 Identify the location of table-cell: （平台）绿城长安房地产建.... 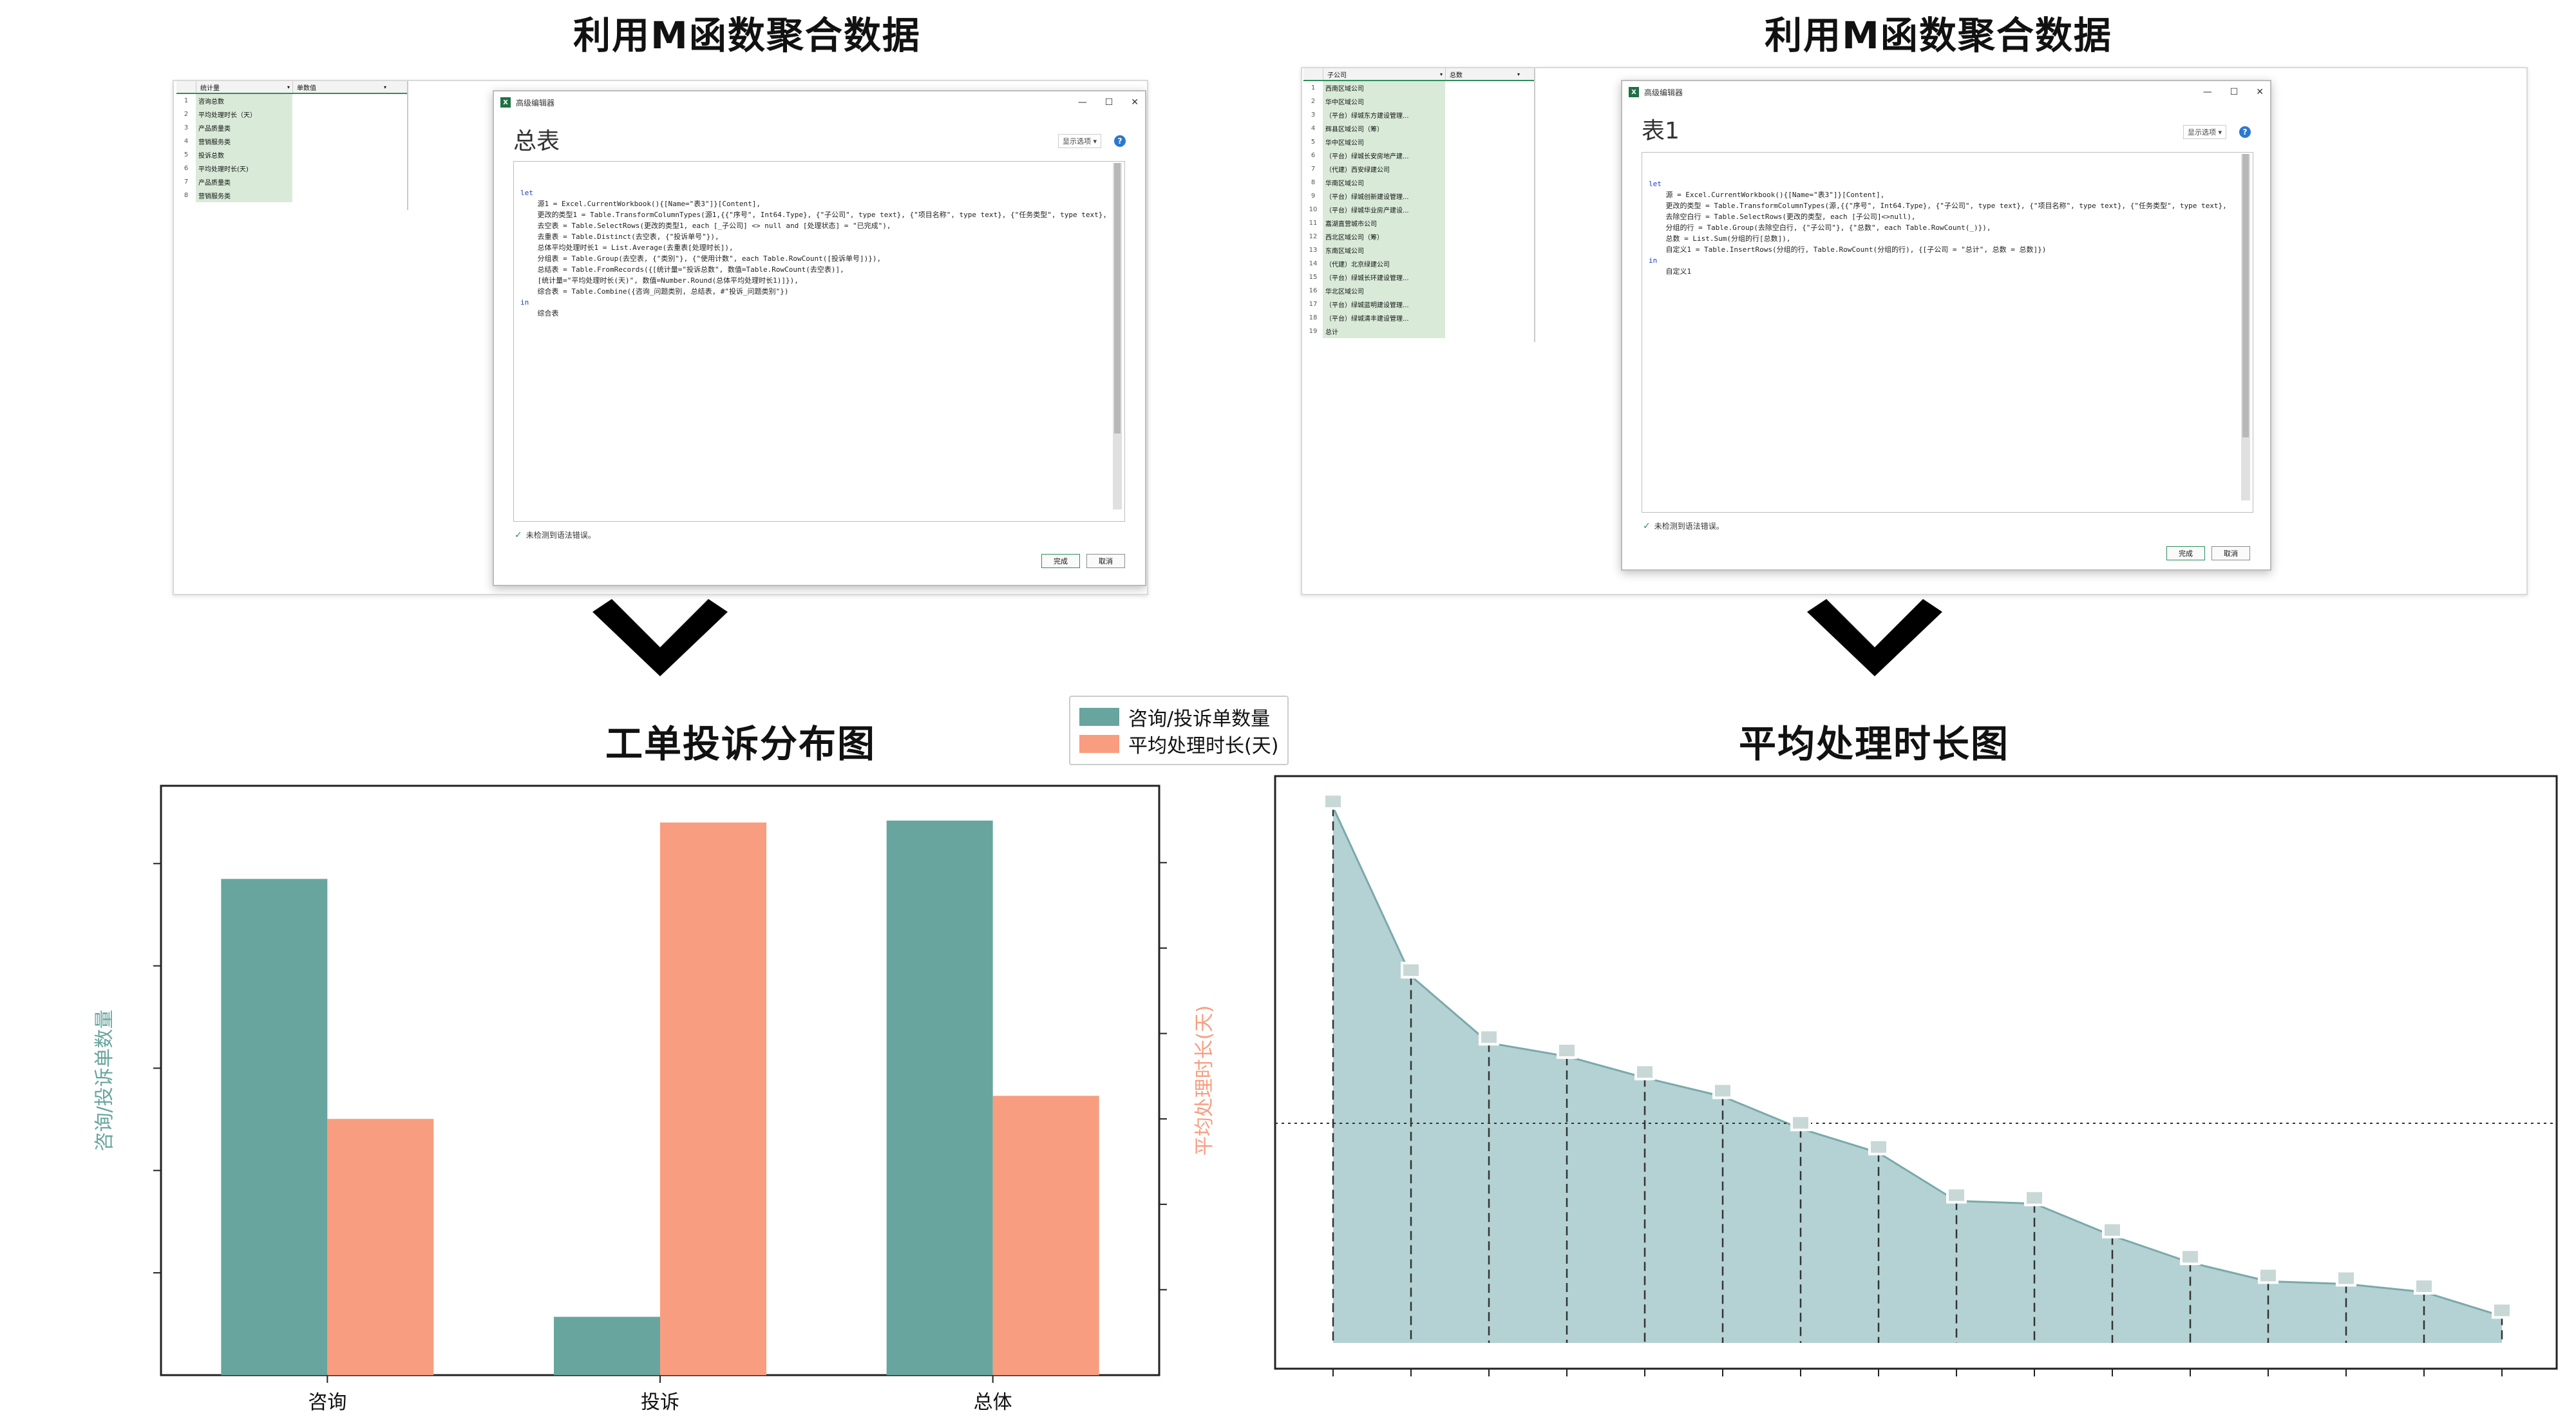
(1384, 155).